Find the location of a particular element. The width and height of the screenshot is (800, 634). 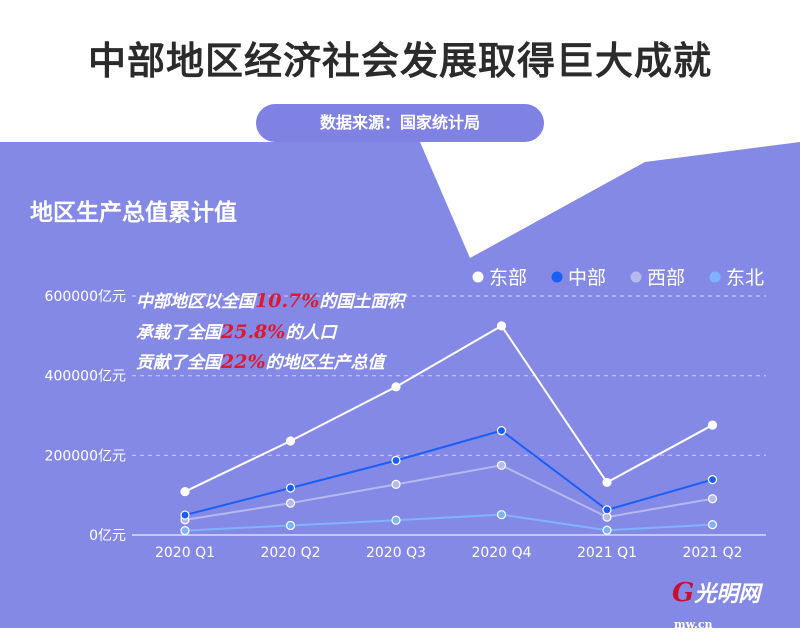

annotation-1-text: 中部地区以全国 is located at coordinates (195, 302).